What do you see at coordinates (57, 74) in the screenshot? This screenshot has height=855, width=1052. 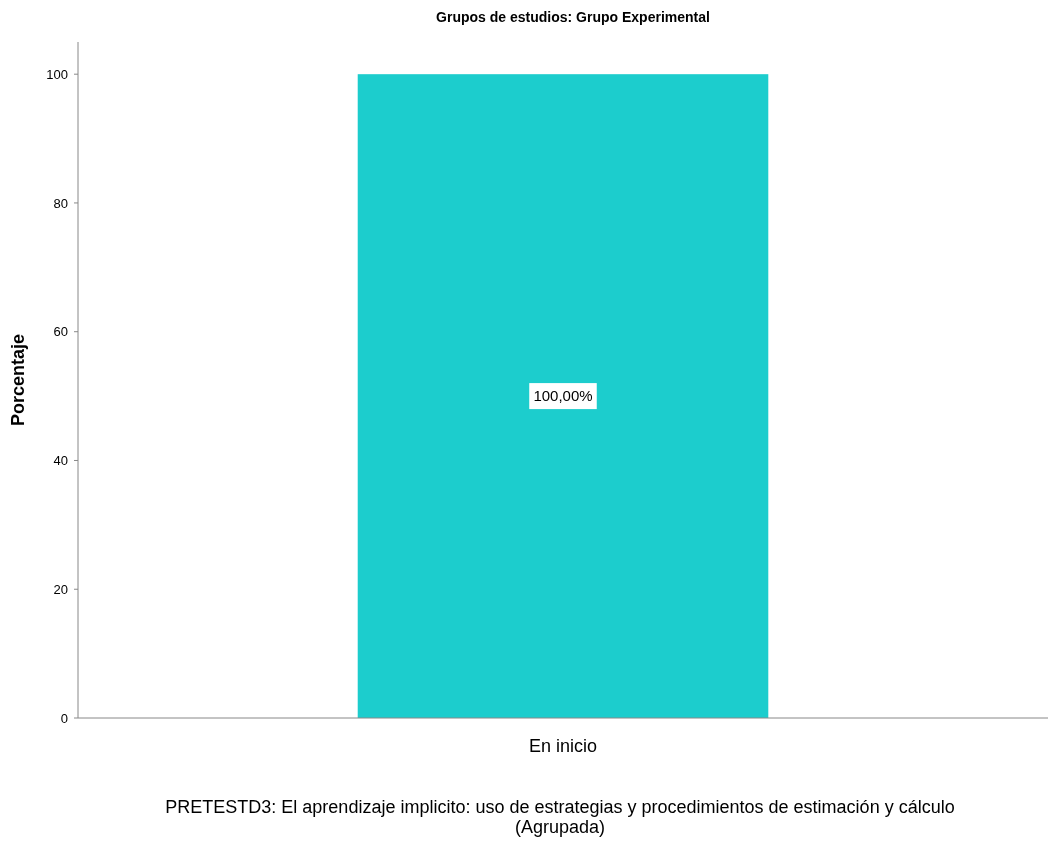 I see `y-tick-label: 100` at bounding box center [57, 74].